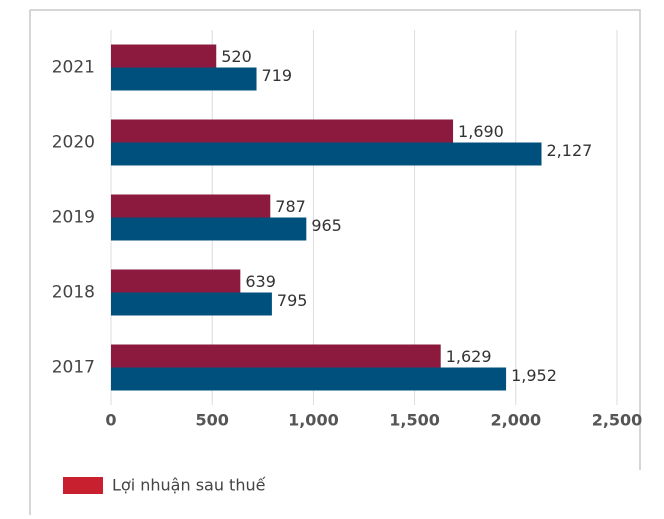 The height and width of the screenshot is (519, 664). What do you see at coordinates (469, 356) in the screenshot?
I see `value-label: 1,629` at bounding box center [469, 356].